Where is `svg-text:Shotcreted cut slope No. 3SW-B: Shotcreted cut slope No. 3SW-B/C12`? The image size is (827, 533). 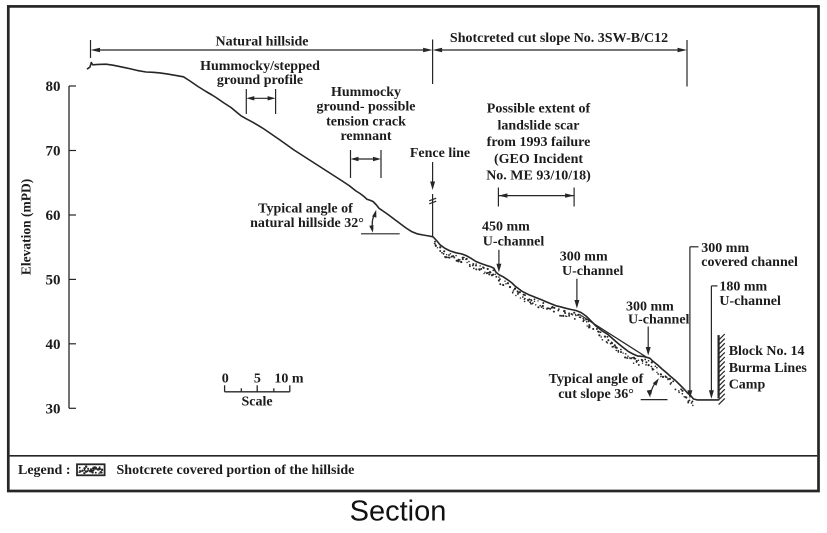
svg-text:Shotcreted cut slope No. 3SW-B: Shotcreted cut slope No. 3SW-B/C12 is located at coordinates (559, 38).